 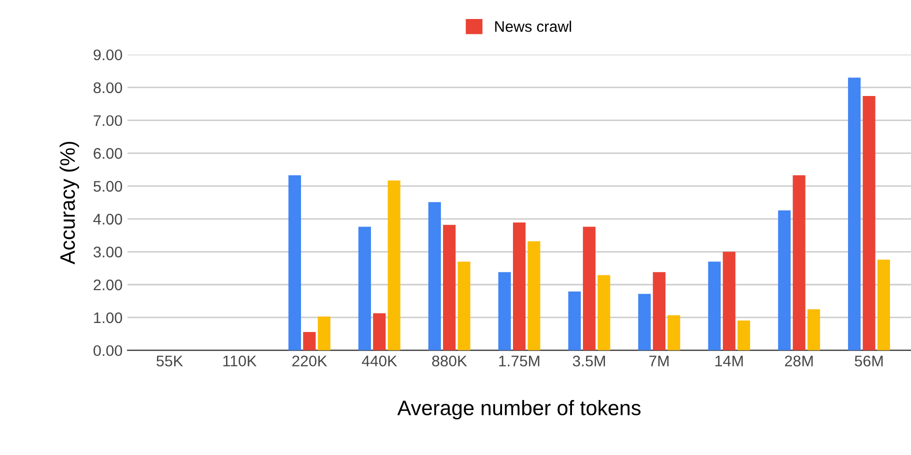 What do you see at coordinates (798, 361) in the screenshot?
I see `x-tick-label: 28M` at bounding box center [798, 361].